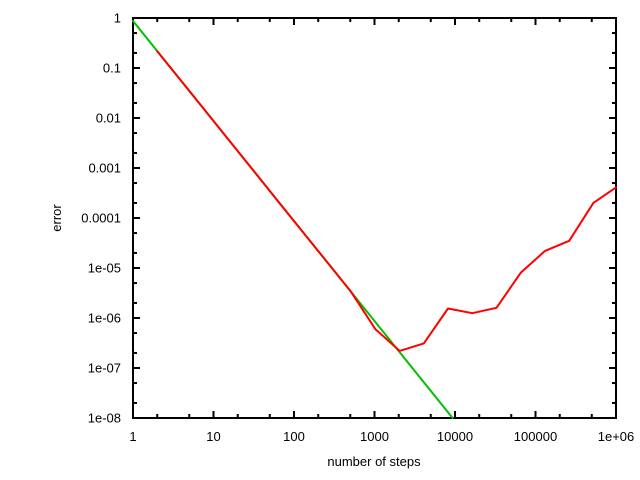 The height and width of the screenshot is (480, 640). What do you see at coordinates (104, 268) in the screenshot?
I see `y-tick-label: 1e-05` at bounding box center [104, 268].